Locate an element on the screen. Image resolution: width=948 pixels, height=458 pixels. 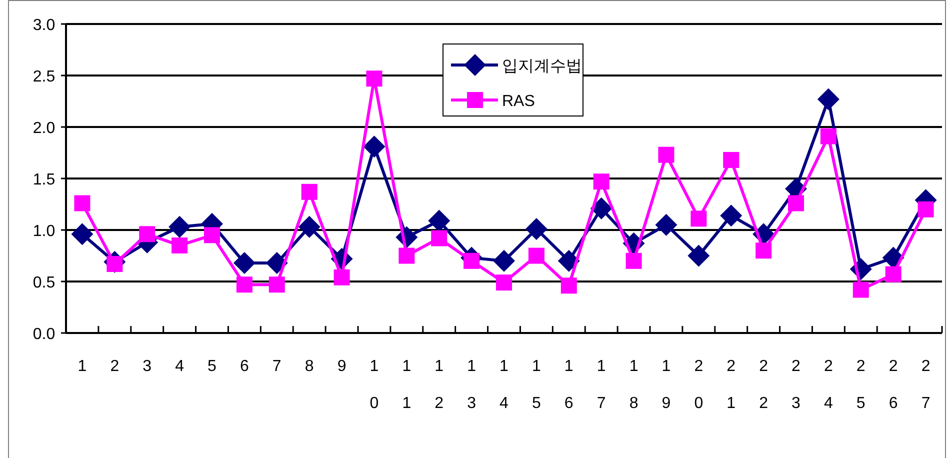
x-tick-label: 17 is located at coordinates (601, 395).